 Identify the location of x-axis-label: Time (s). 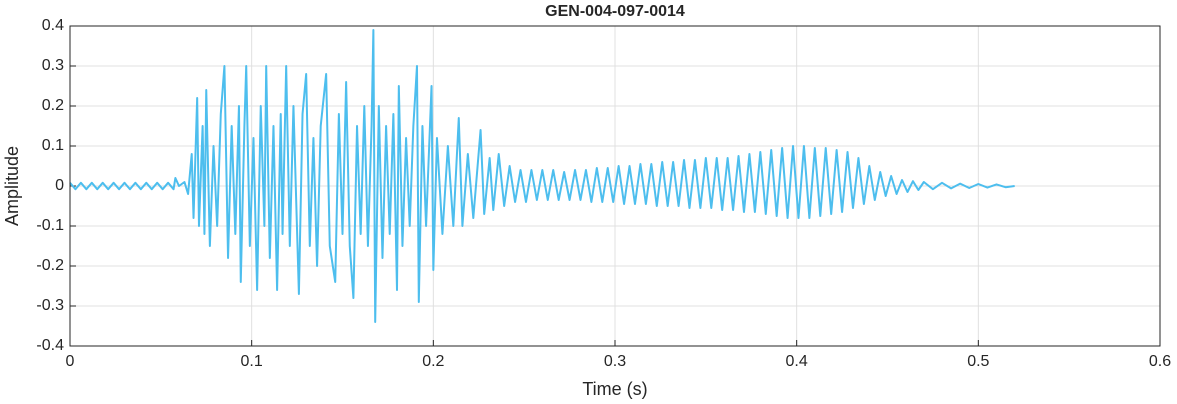
(614, 389).